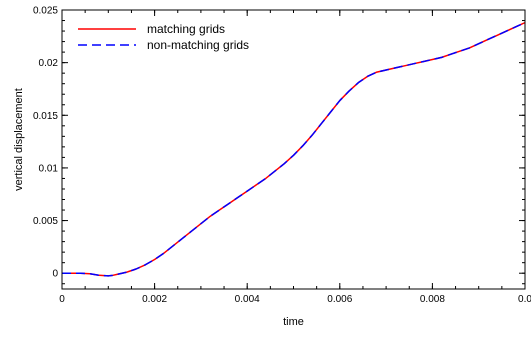 The image size is (531, 353). What do you see at coordinates (45, 11) in the screenshot?
I see `y-tick-label: 0.025` at bounding box center [45, 11].